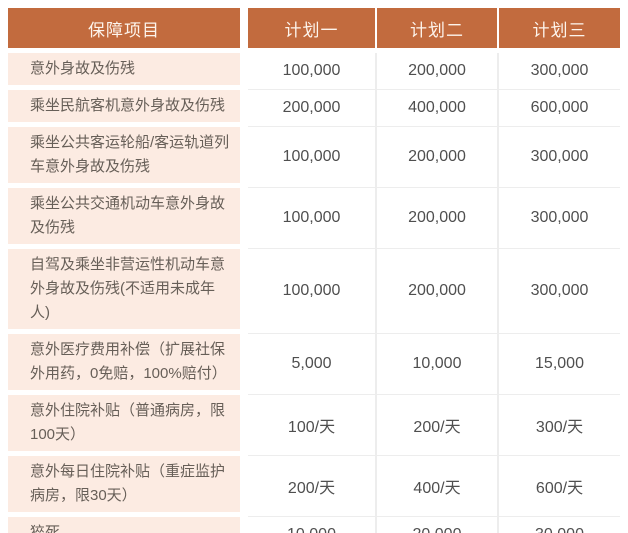 The height and width of the screenshot is (533, 628). I want to click on table-row: 乘坐公共交通机动车意外身故及伤残 100,000 200,000 300,000, so click(314, 218).